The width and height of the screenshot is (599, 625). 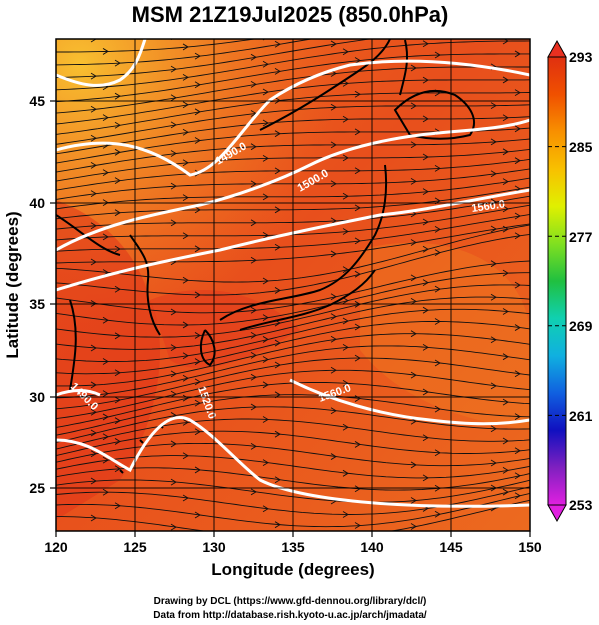 What do you see at coordinates (145, 285) in the screenshot?
I see `korea-coastline` at bounding box center [145, 285].